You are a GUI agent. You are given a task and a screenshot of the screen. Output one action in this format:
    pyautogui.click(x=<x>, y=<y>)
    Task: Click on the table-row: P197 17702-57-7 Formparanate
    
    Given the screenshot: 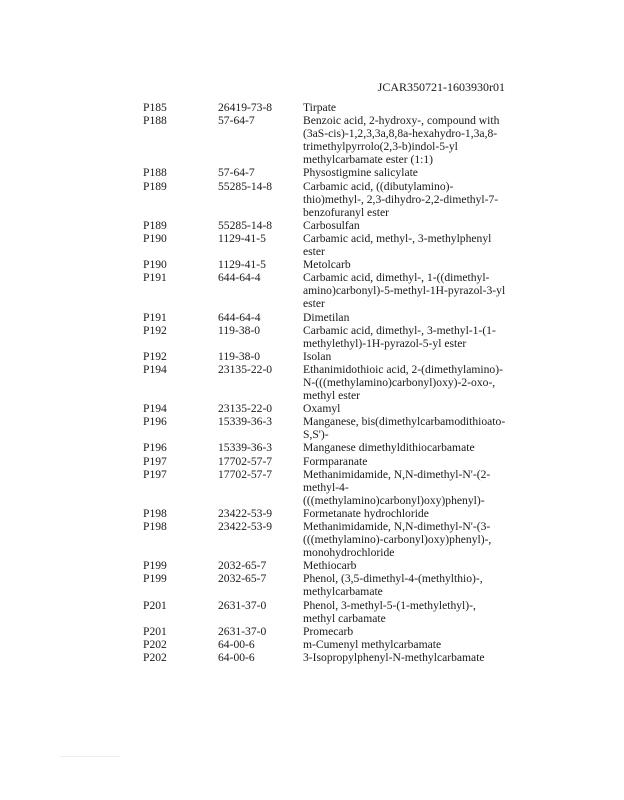 What is the action you would take?
    pyautogui.click(x=343, y=461)
    